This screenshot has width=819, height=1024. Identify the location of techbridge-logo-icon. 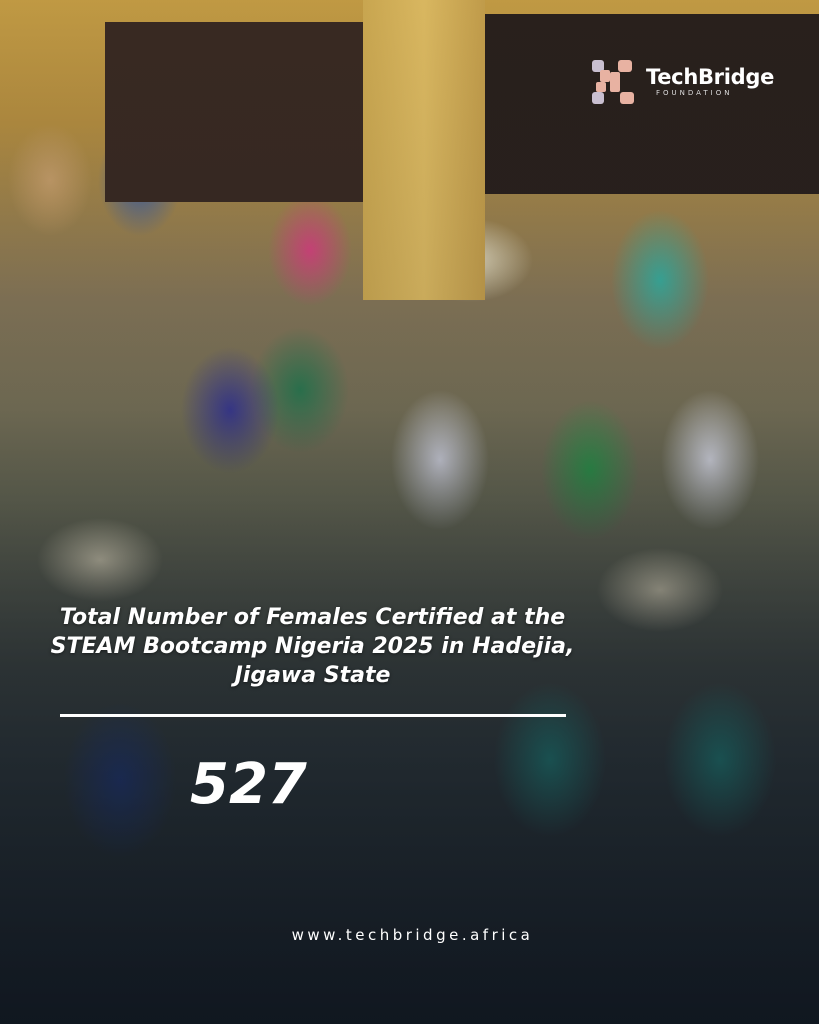
(613, 82).